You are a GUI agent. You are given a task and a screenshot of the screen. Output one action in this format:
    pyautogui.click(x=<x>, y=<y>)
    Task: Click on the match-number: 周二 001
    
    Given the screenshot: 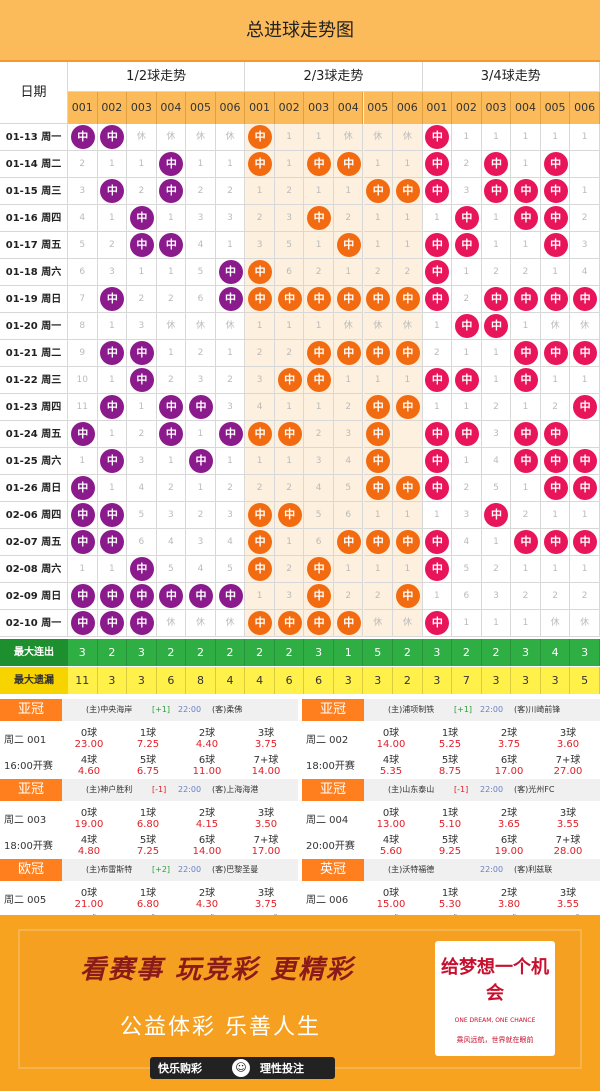 What is the action you would take?
    pyautogui.click(x=25, y=740)
    